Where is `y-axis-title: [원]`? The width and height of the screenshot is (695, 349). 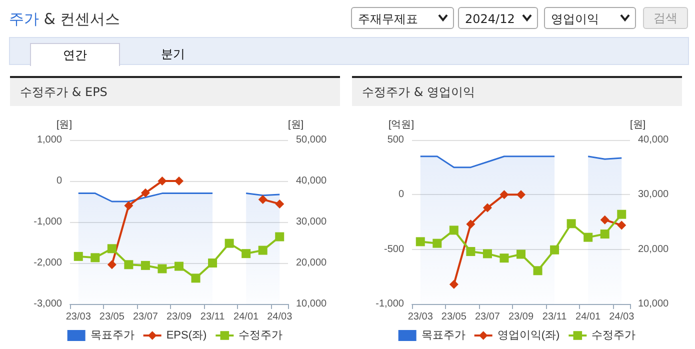
y-axis-title: [원] is located at coordinates (64, 125).